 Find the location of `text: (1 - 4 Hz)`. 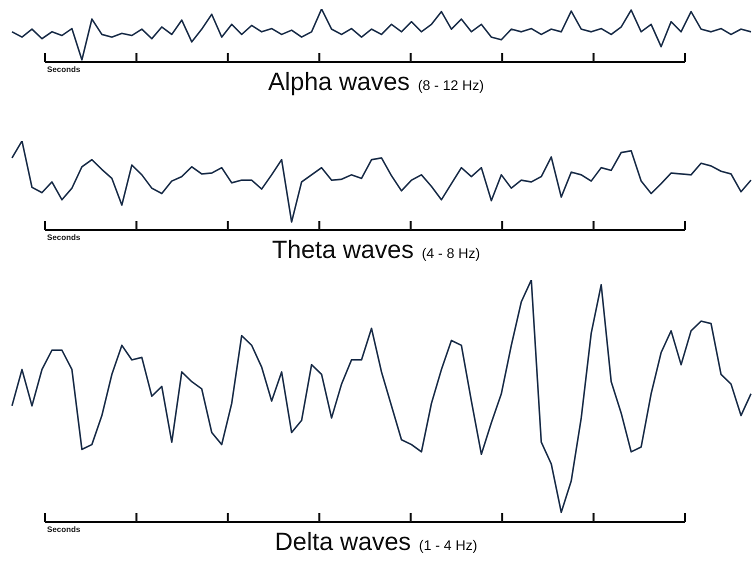

text: (1 - 4 Hz) is located at coordinates (448, 545).